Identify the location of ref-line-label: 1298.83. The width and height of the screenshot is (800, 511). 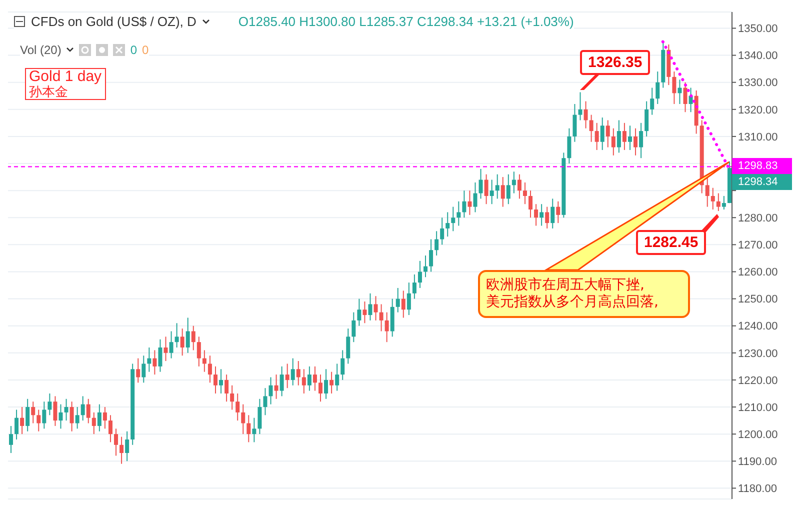
(762, 166).